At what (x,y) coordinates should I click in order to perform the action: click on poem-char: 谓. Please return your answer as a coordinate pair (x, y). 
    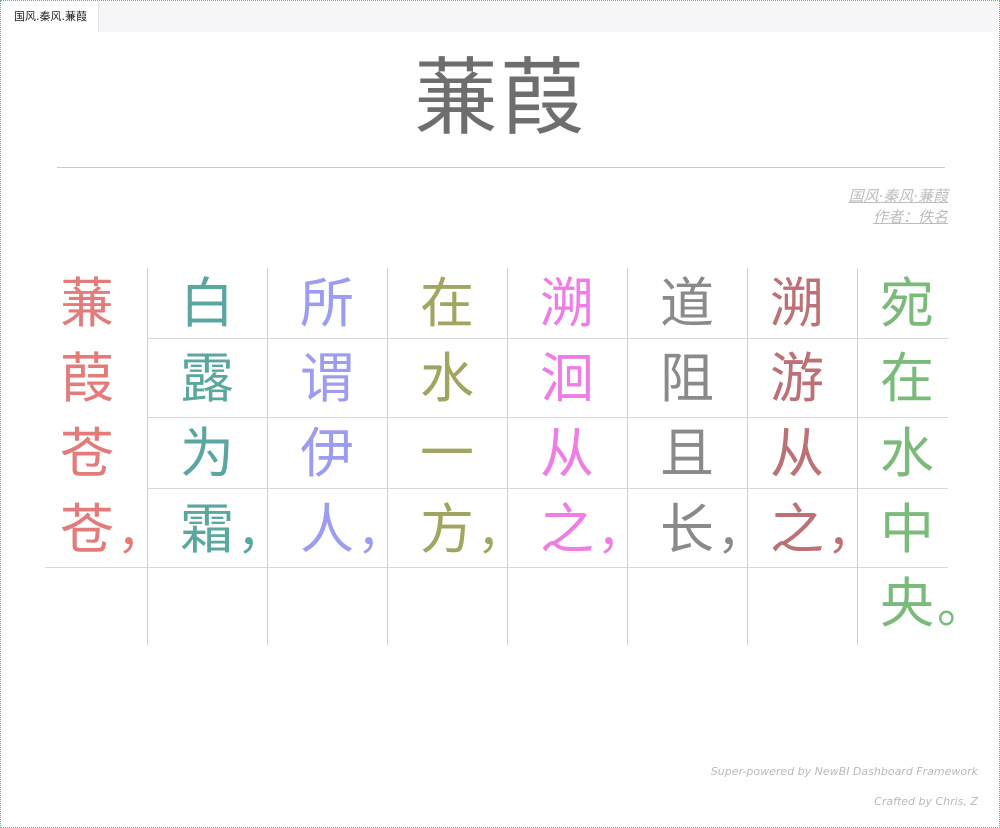
    Looking at the image, I should click on (327, 378).